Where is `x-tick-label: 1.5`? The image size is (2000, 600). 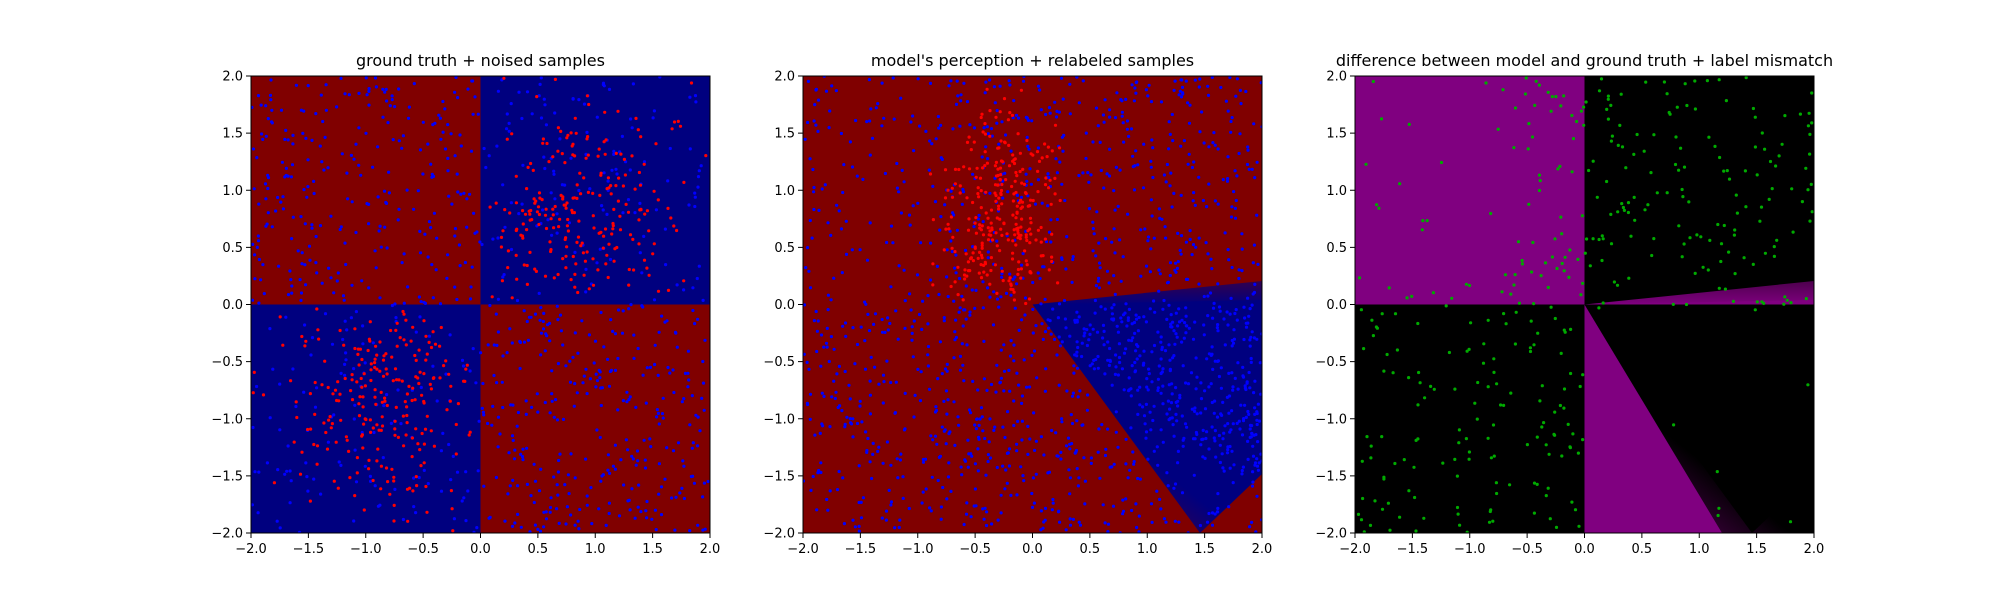
x-tick-label: 1.5 is located at coordinates (1756, 549).